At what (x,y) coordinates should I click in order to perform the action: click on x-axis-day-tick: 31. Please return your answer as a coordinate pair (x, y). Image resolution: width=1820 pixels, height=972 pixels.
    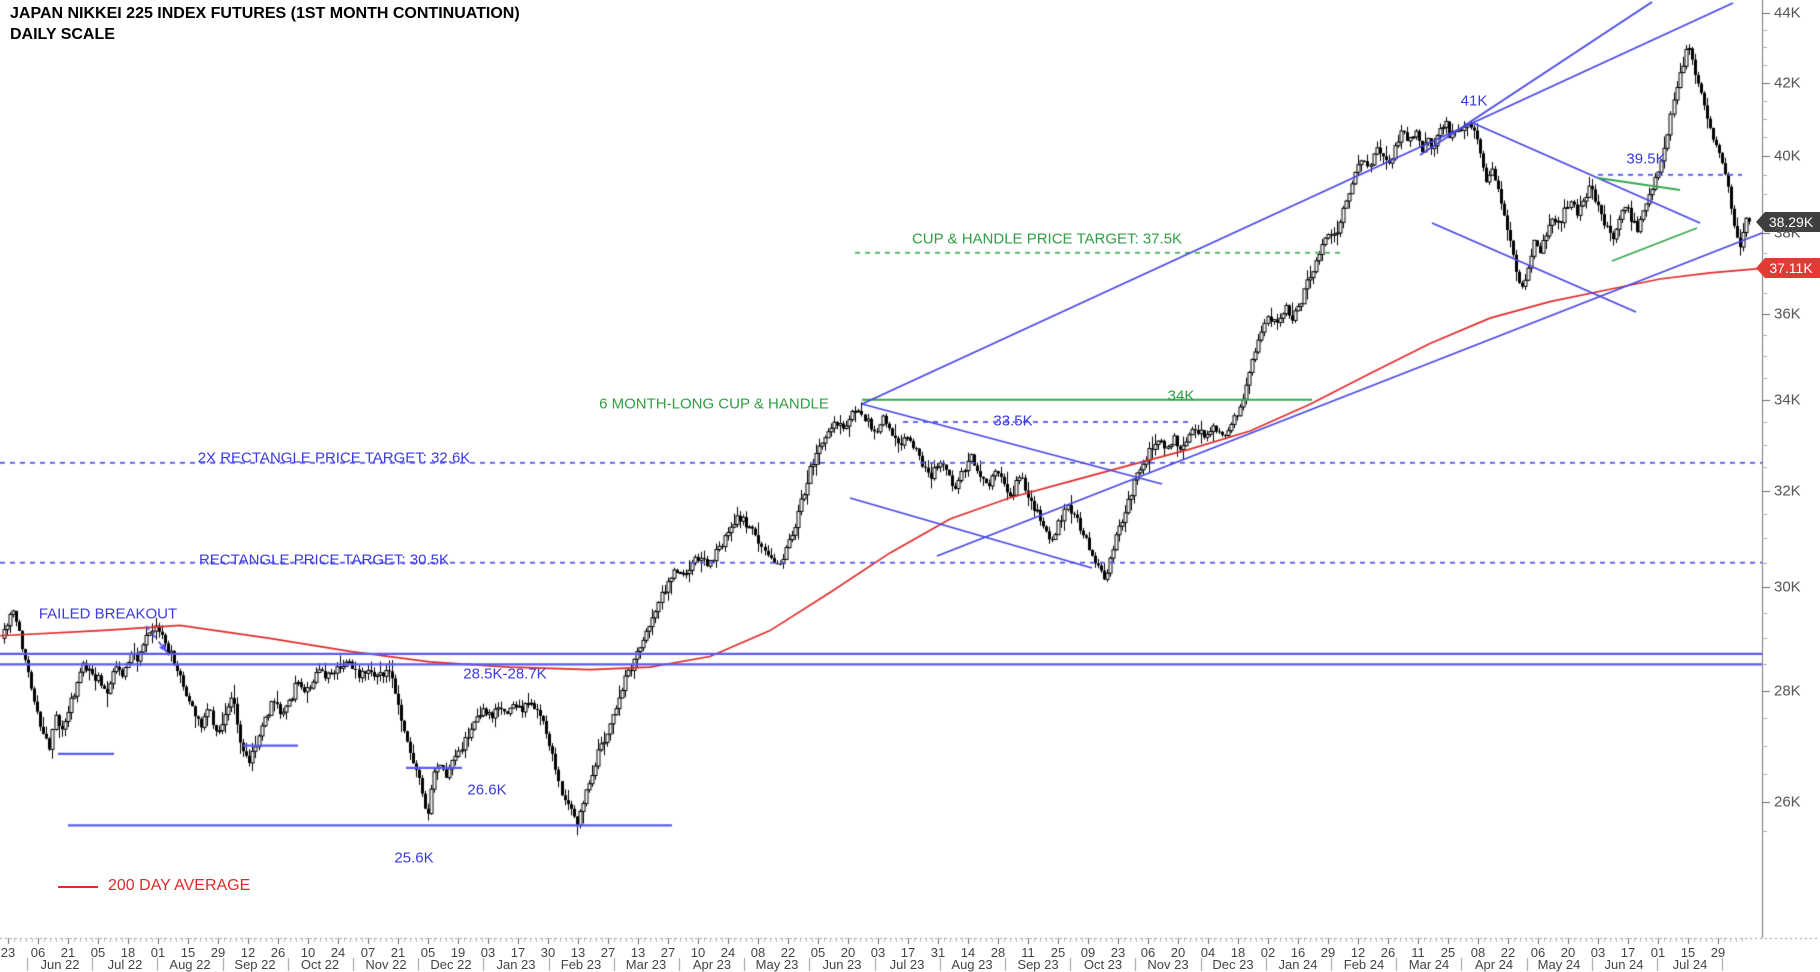
    Looking at the image, I should click on (938, 952).